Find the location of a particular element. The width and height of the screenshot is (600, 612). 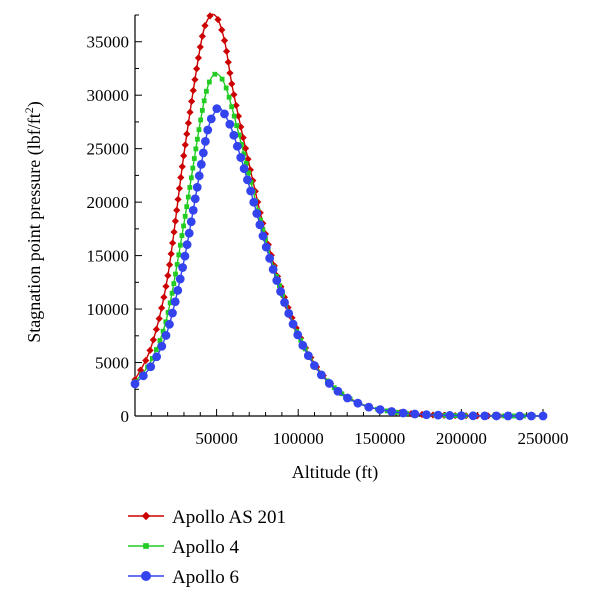

y-tick-label: 30000 is located at coordinates (108, 95).